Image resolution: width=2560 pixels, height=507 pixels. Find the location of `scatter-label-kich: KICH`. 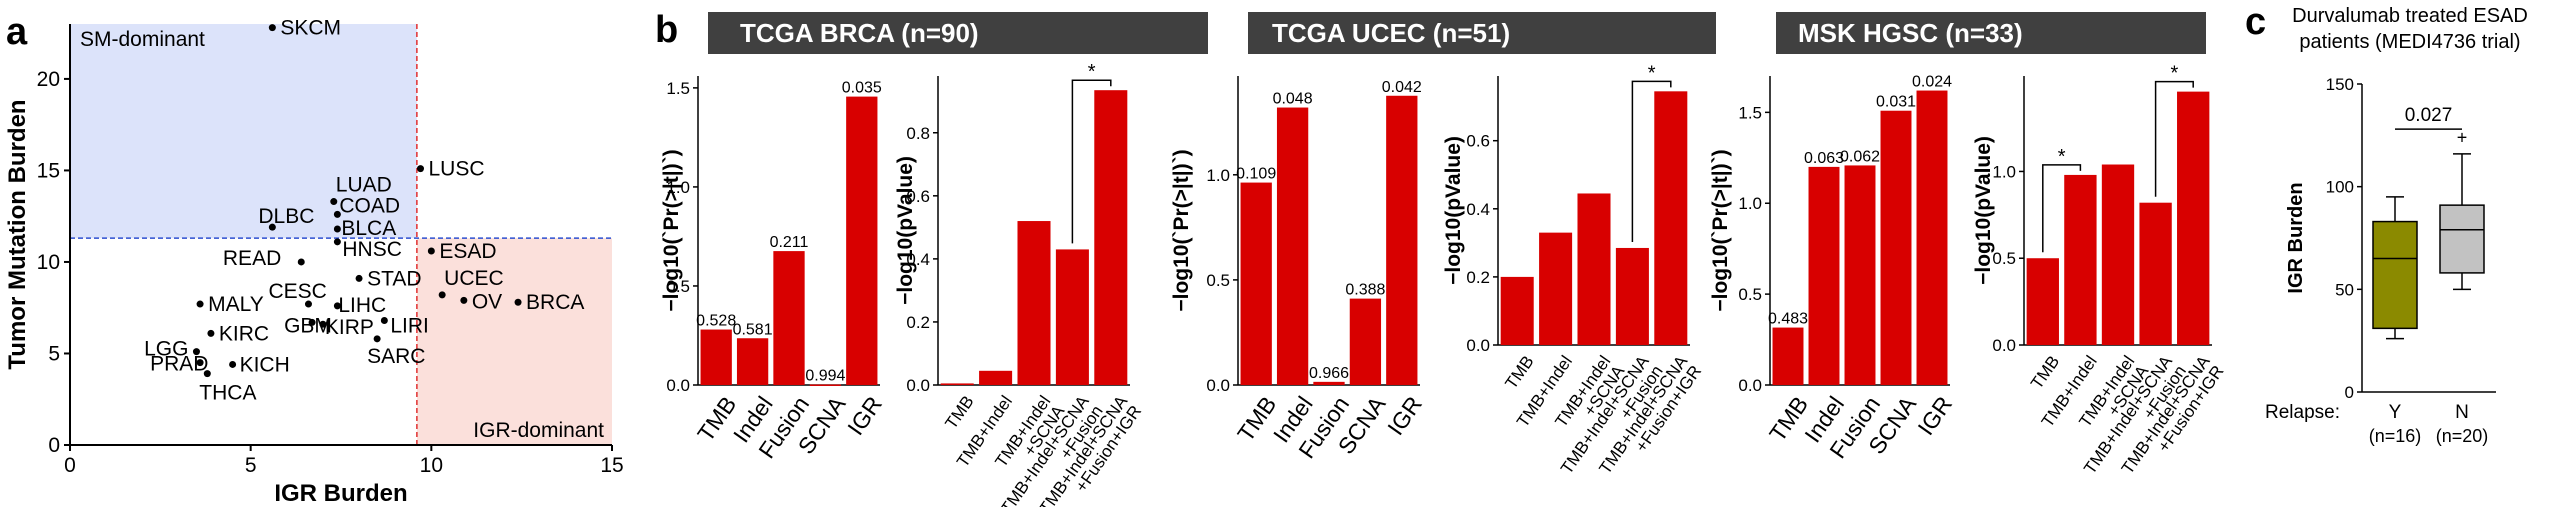

scatter-label-kich: KICH is located at coordinates (265, 364).